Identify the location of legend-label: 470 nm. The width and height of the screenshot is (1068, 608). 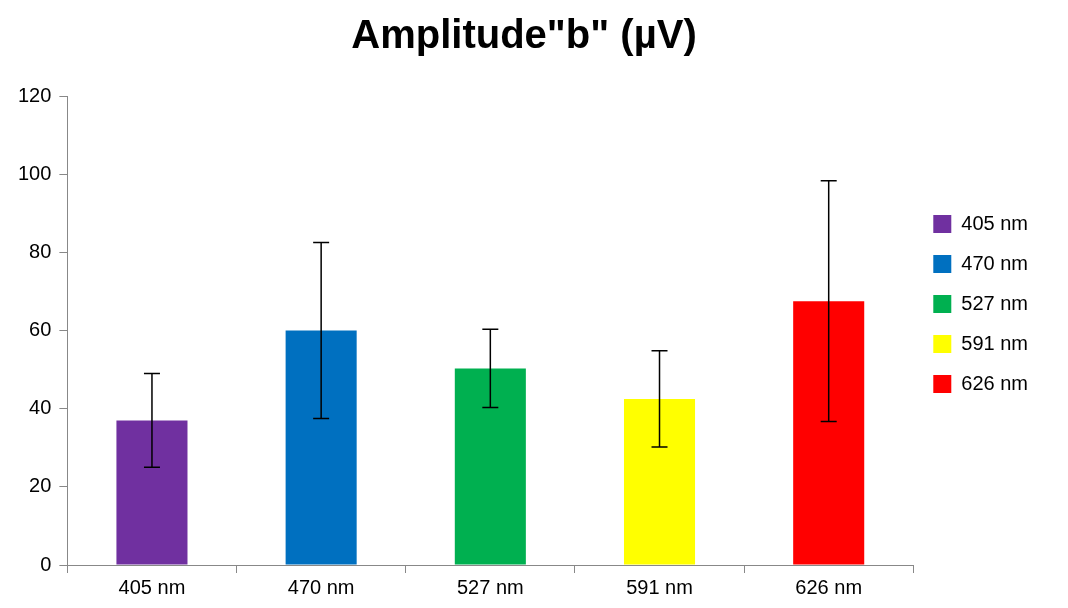
(995, 262).